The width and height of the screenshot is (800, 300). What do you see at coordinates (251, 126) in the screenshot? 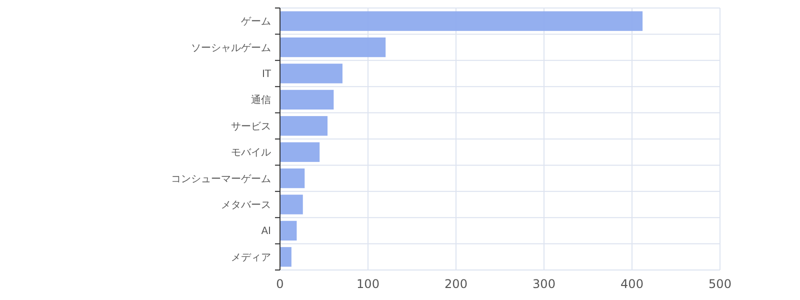
I see `y-tick-label: サービス` at bounding box center [251, 126].